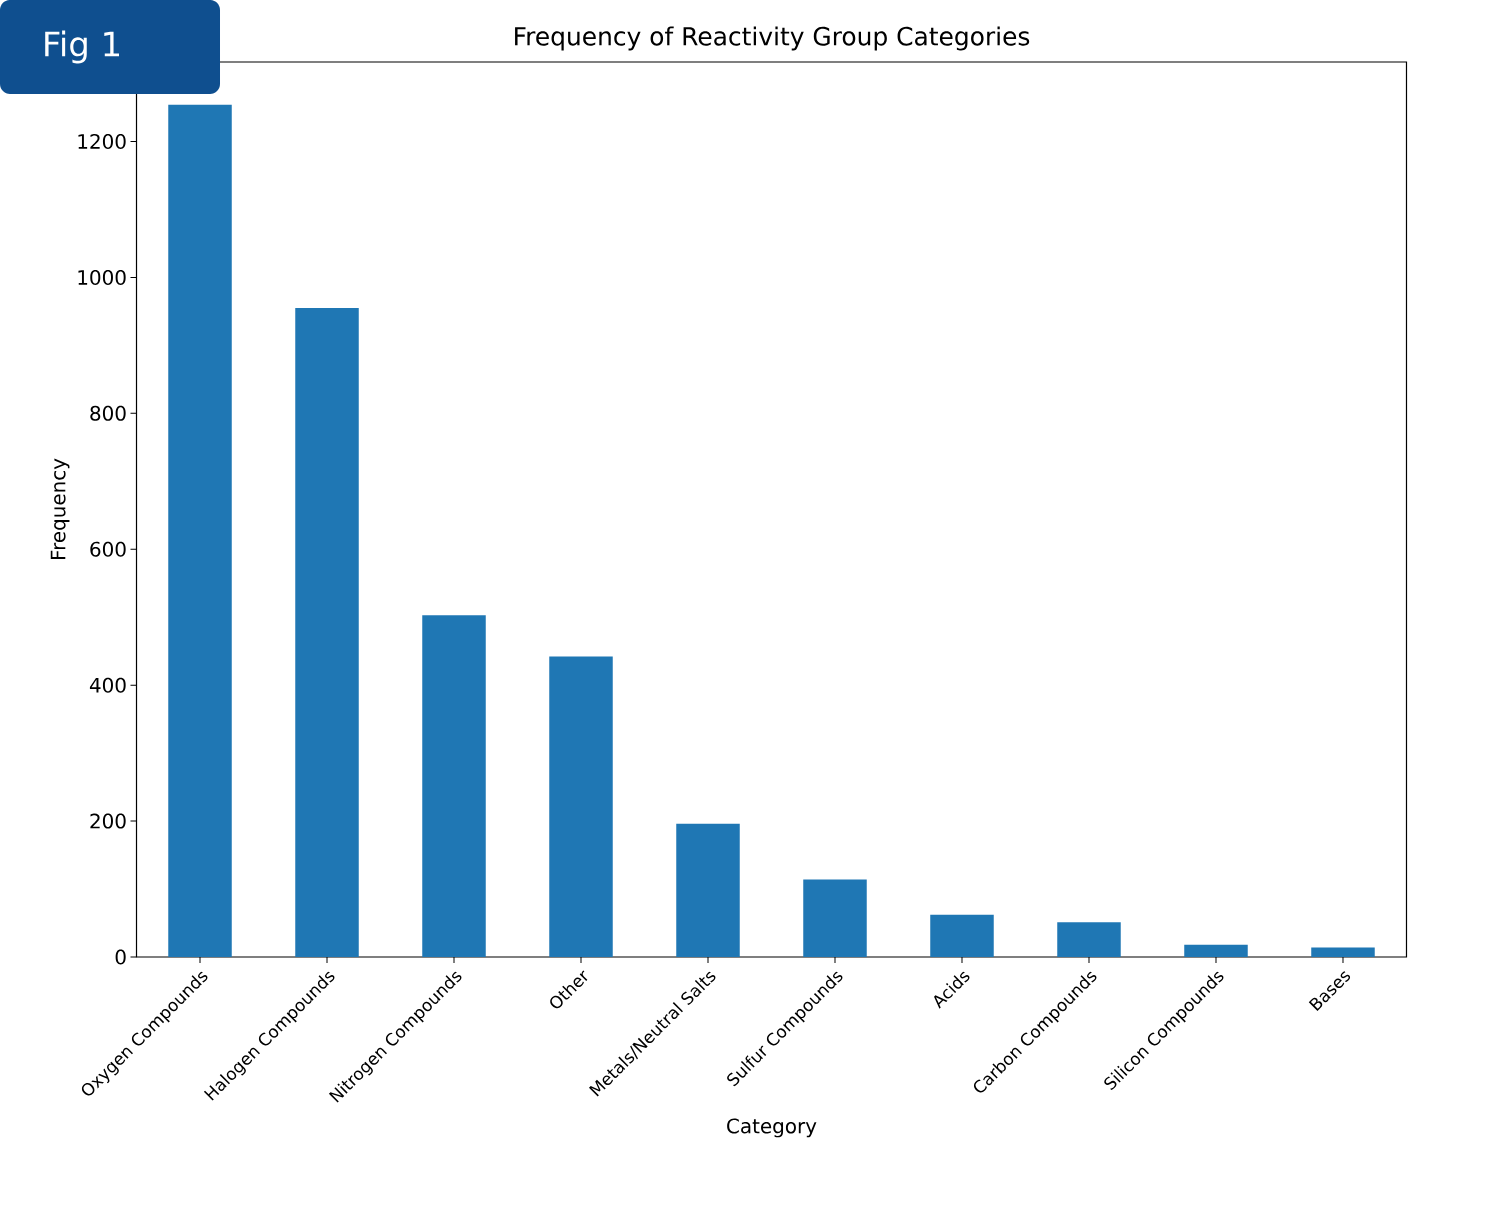  Describe the element at coordinates (102, 141) in the screenshot. I see `y-tick-label: 1200` at that location.